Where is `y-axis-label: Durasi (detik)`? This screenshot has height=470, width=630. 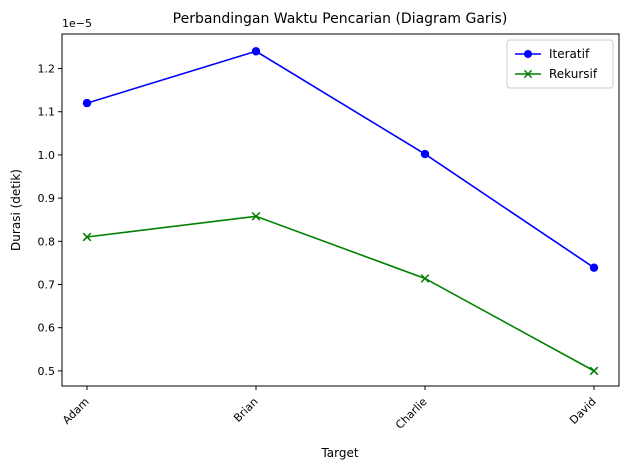
y-axis-label: Durasi (detik) is located at coordinates (16, 210).